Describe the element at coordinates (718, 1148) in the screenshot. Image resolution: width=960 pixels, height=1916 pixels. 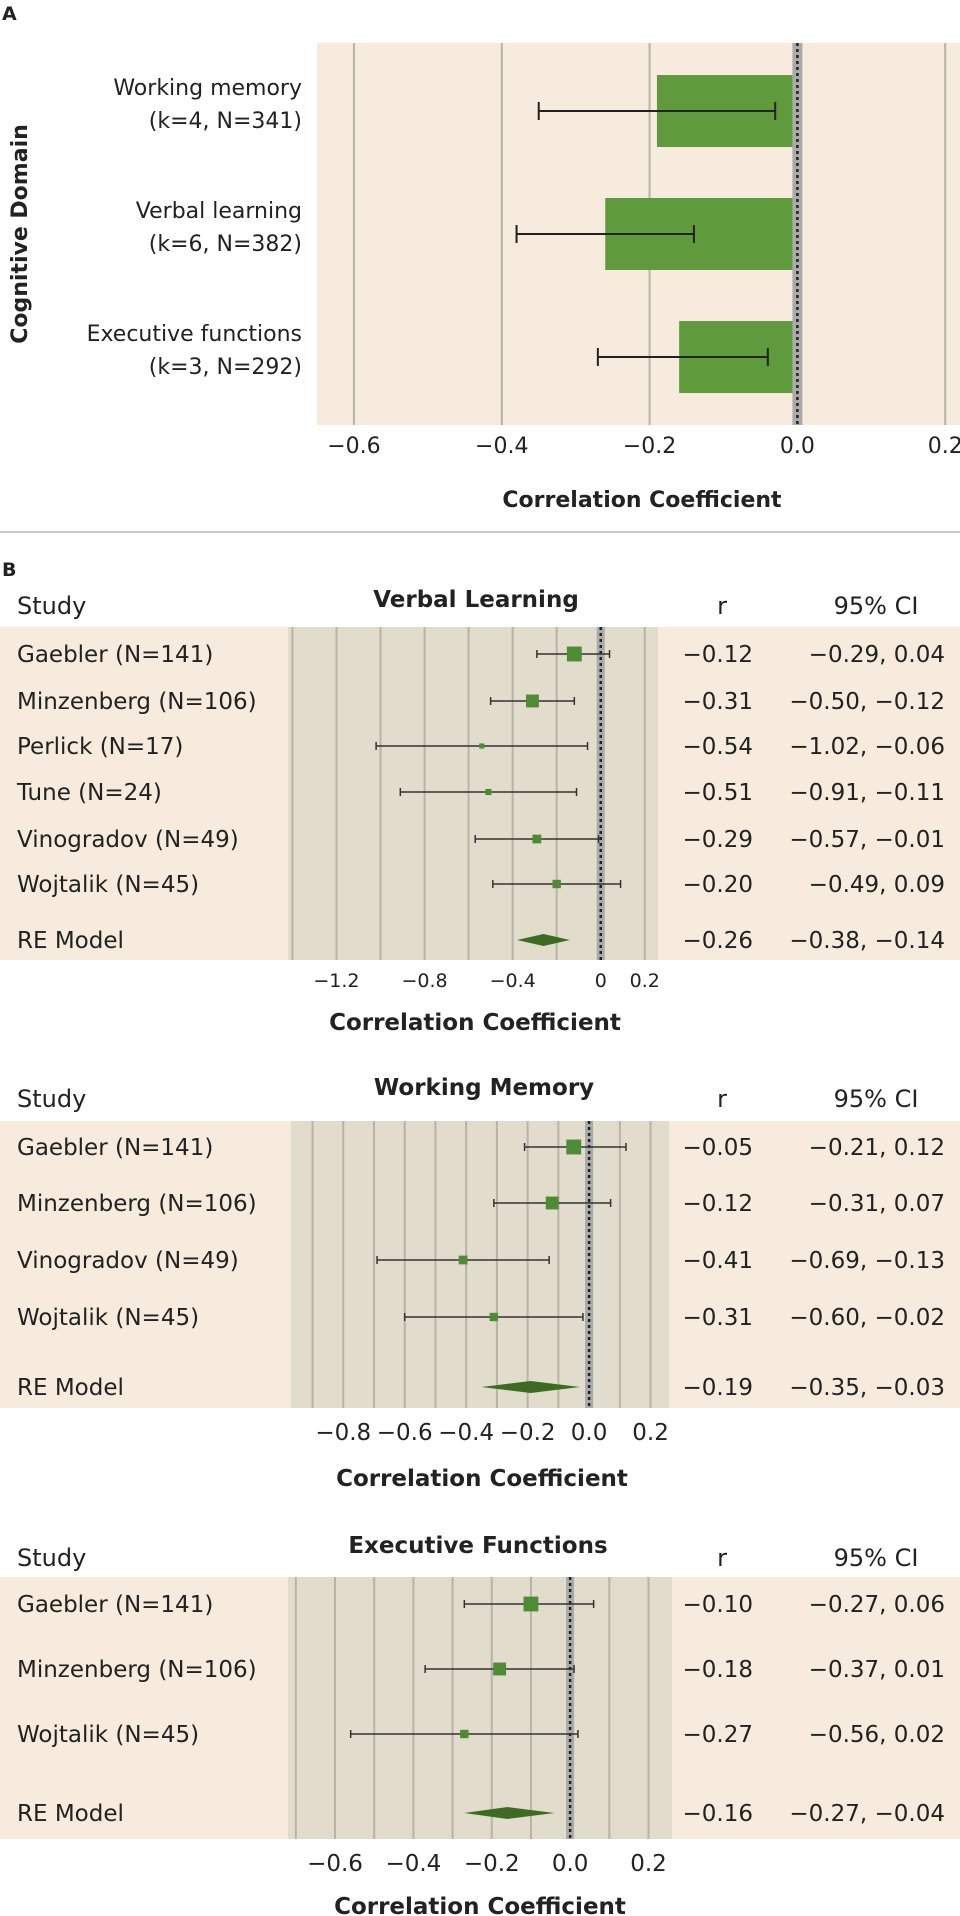
I see `study-r-value: −0.05` at that location.